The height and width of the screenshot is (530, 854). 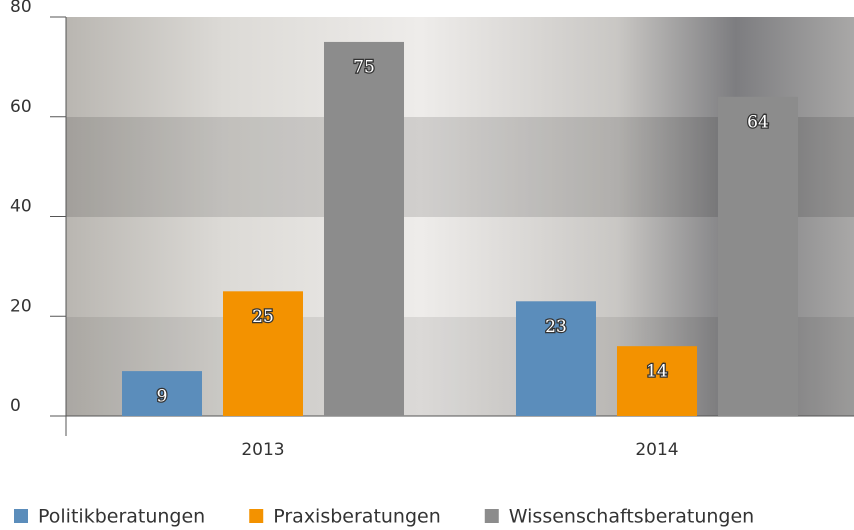 What do you see at coordinates (262, 450) in the screenshot?
I see `x-tick-label: 2013` at bounding box center [262, 450].